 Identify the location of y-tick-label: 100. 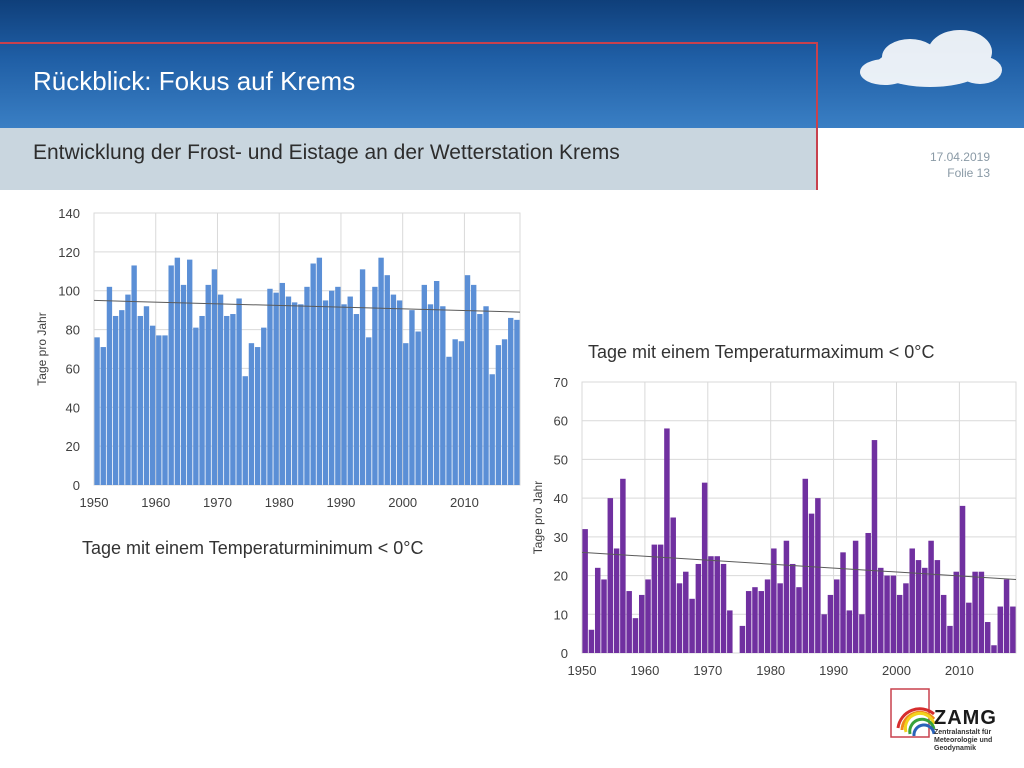
(69, 291).